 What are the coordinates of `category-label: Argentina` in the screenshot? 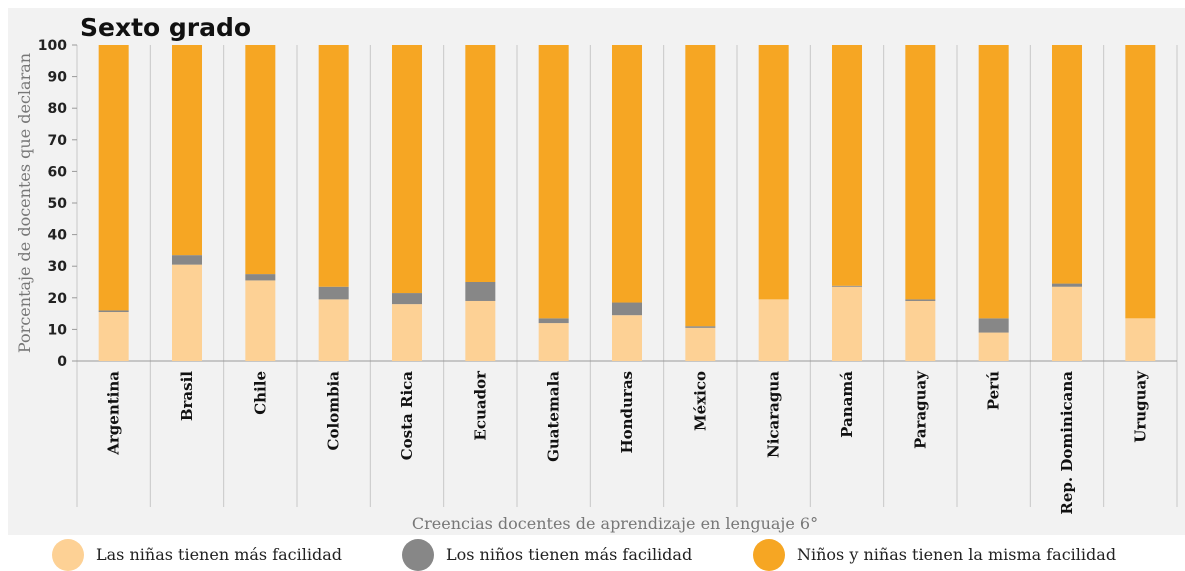 It's located at (114, 413).